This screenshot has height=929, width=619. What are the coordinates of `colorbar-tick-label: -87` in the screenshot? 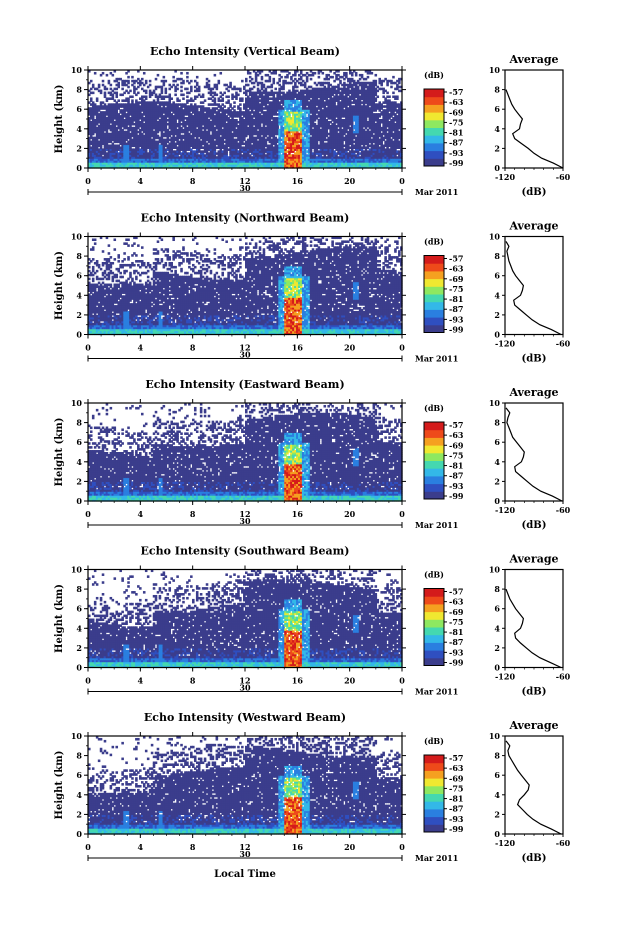 It's located at (456, 476).